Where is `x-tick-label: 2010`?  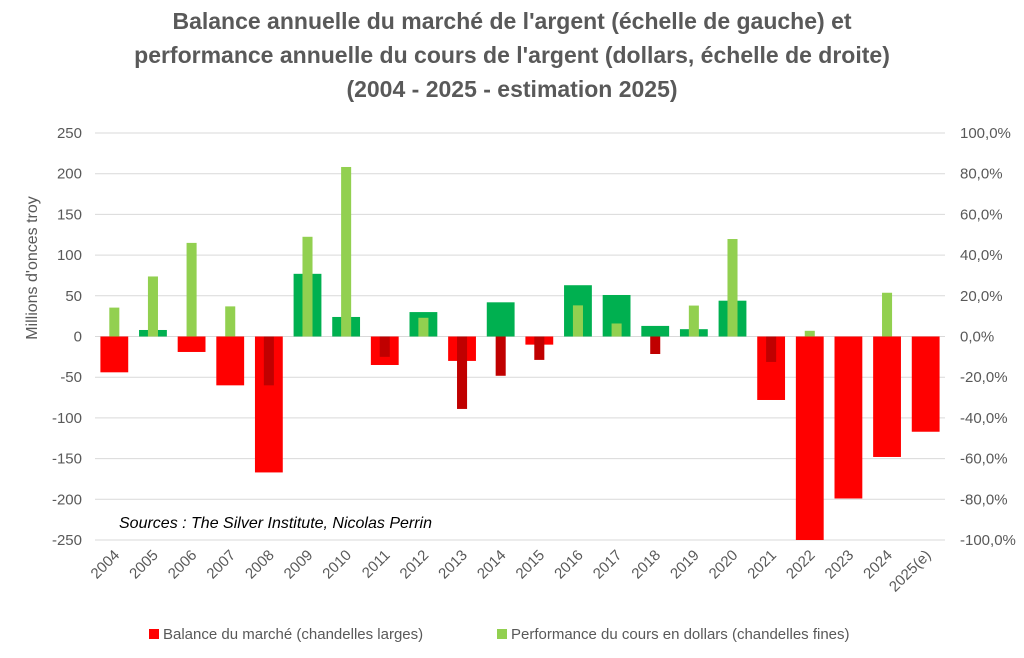
x-tick-label: 2010 is located at coordinates (337, 565).